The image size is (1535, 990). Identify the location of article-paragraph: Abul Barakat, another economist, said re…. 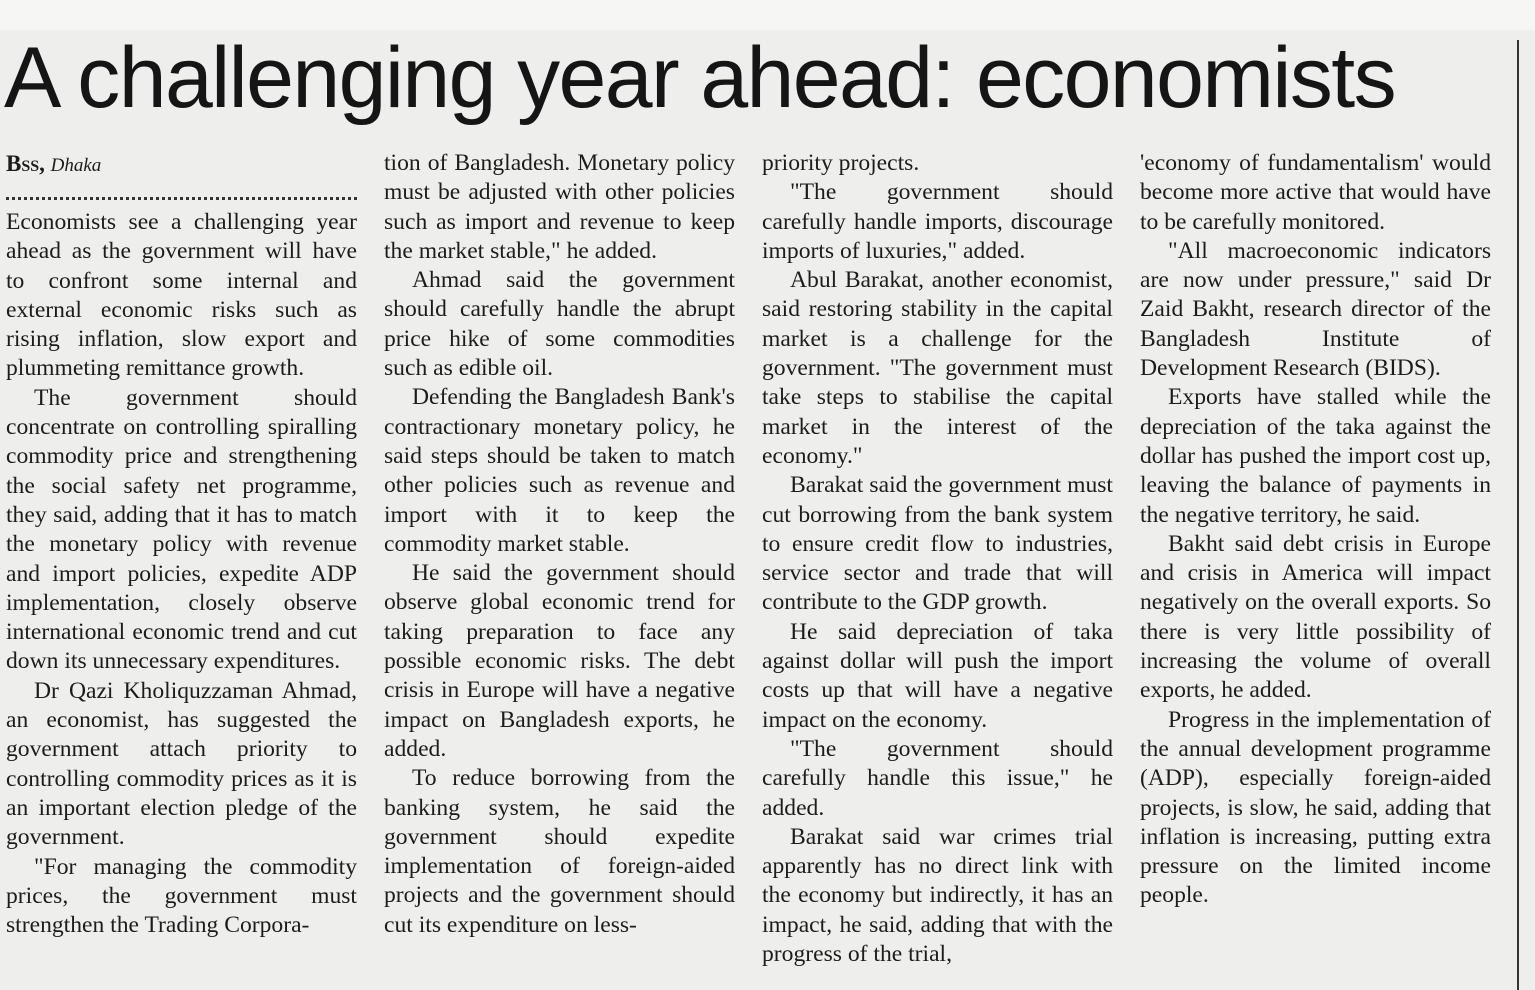
(937, 368).